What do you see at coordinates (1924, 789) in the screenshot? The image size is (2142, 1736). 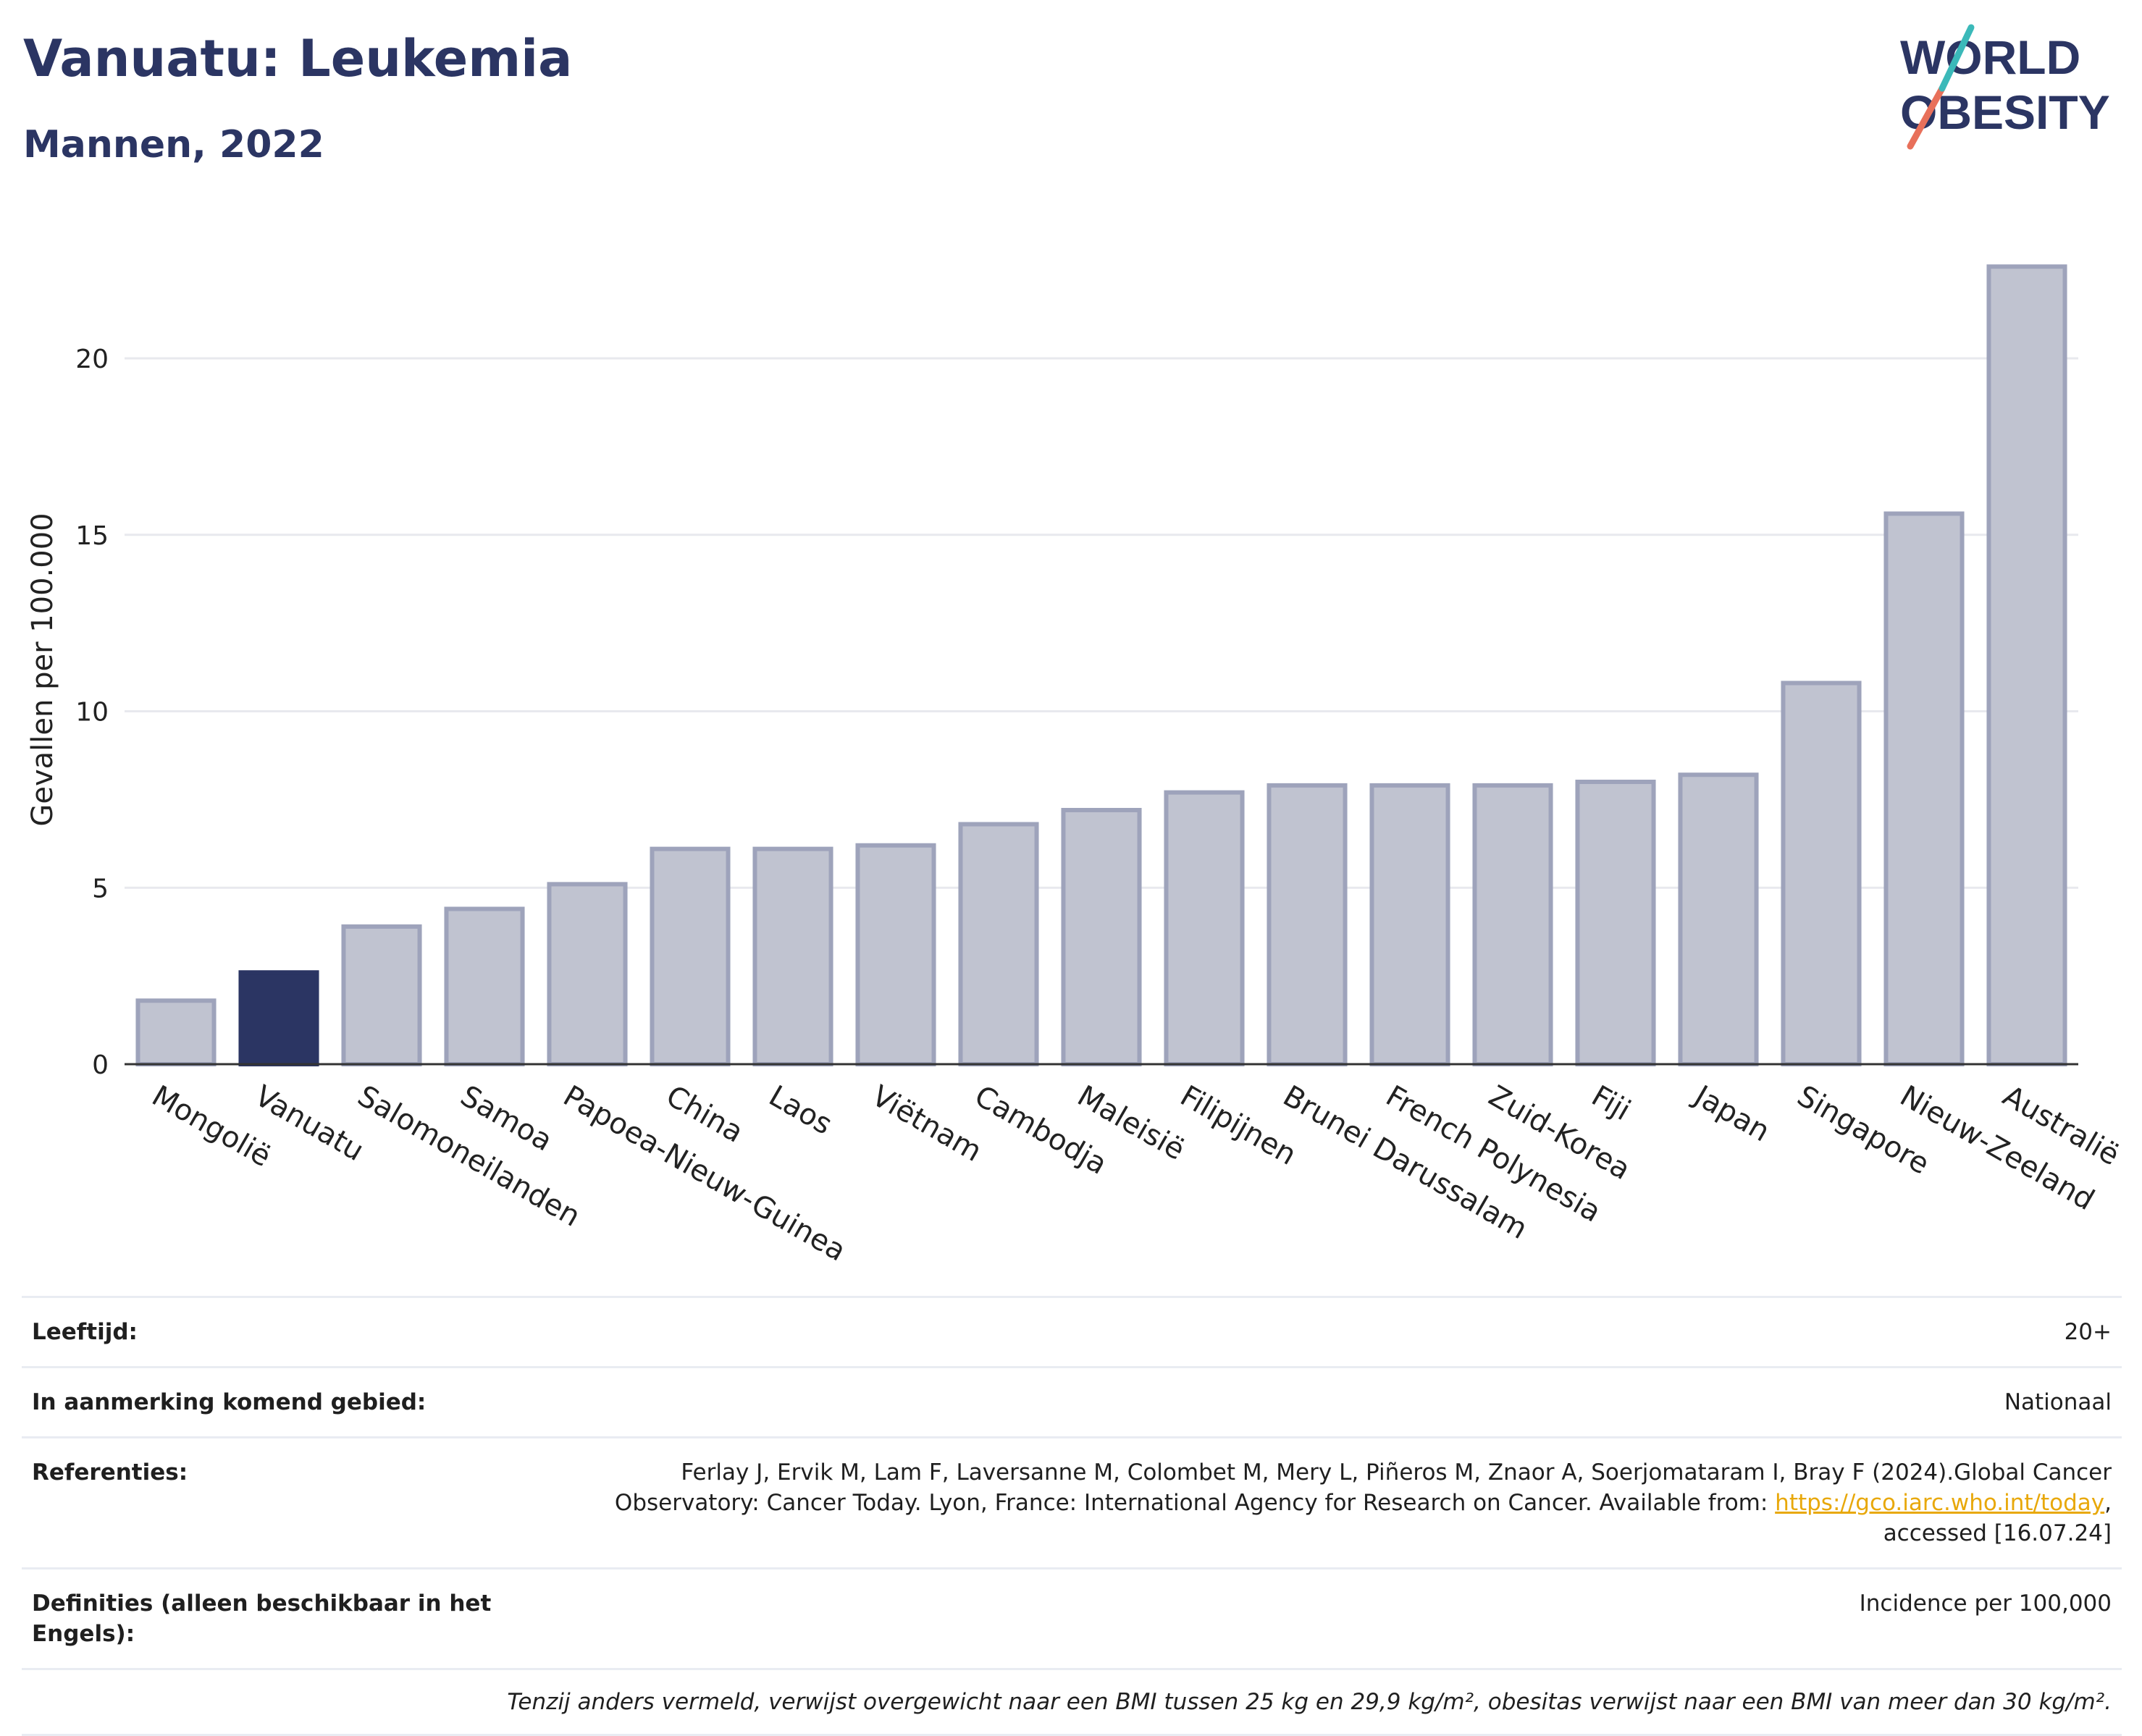 I see `bar-nieuw-zeeland` at bounding box center [1924, 789].